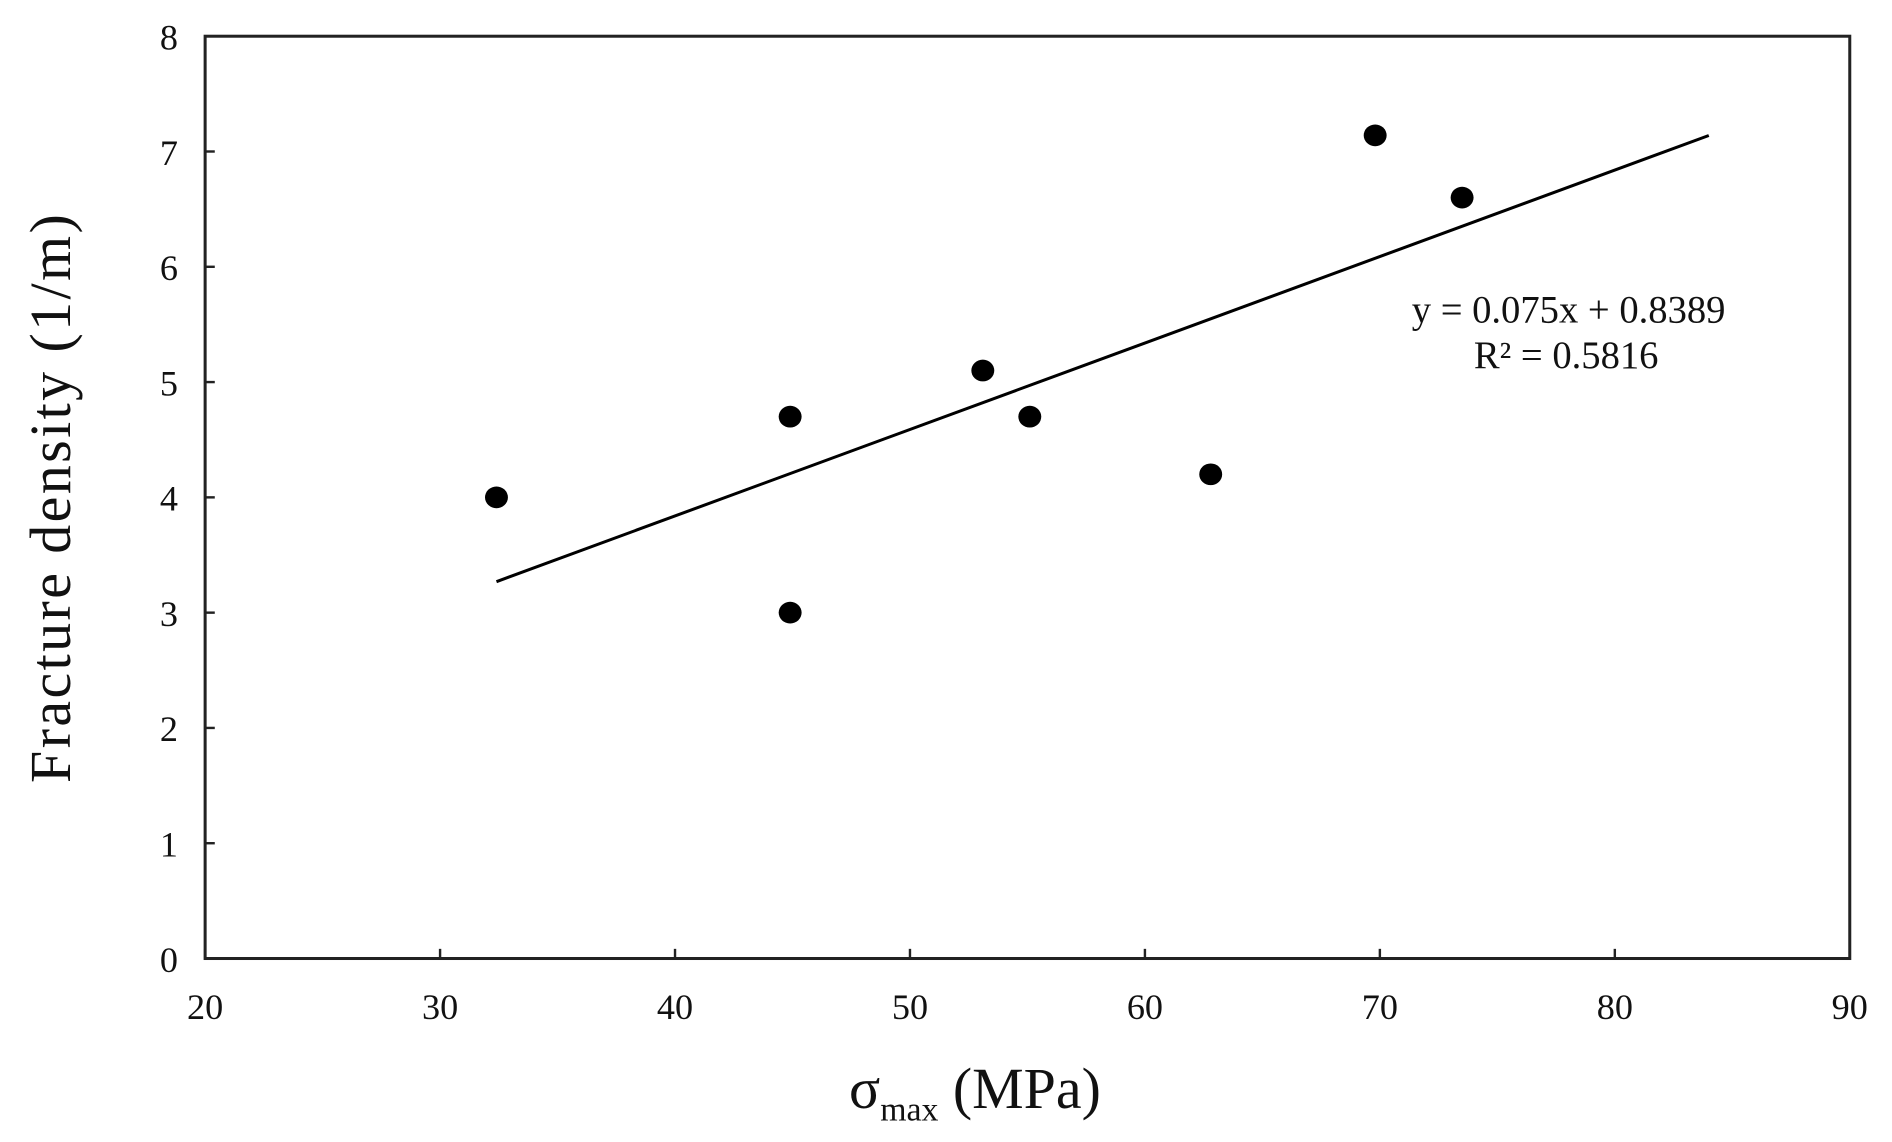 The height and width of the screenshot is (1142, 1892). Describe the element at coordinates (169, 960) in the screenshot. I see `y-tick-label: 0` at that location.